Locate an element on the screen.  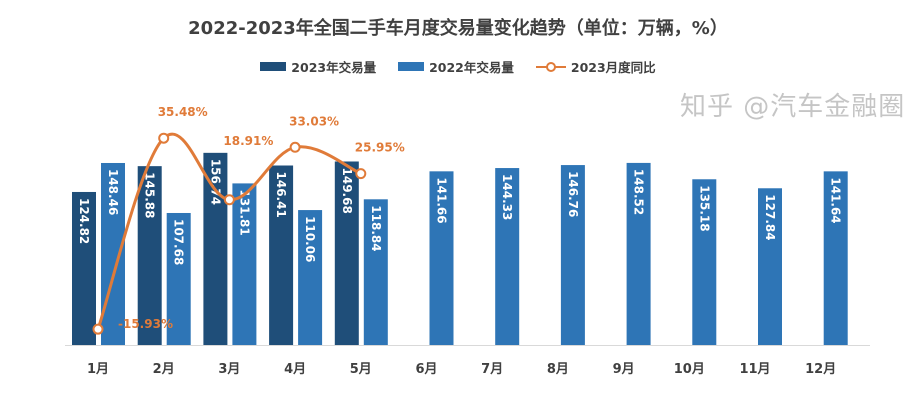
bar-data-label: 146.41 is located at coordinates (281, 195).